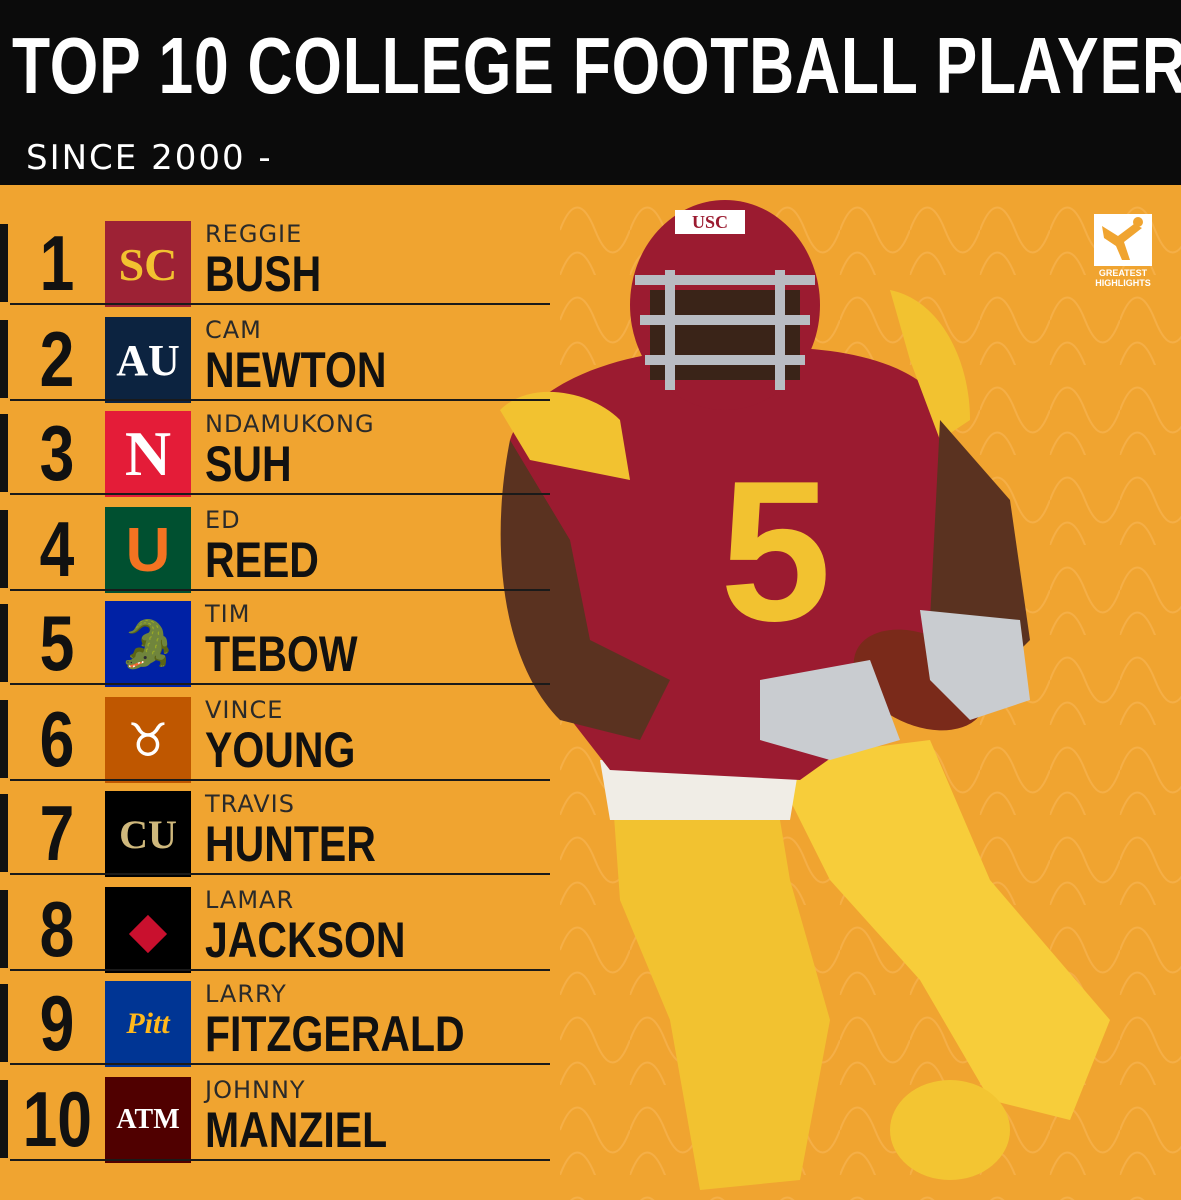 This screenshot has height=1200, width=1181. I want to click on player-first-name: CAM, so click(233, 330).